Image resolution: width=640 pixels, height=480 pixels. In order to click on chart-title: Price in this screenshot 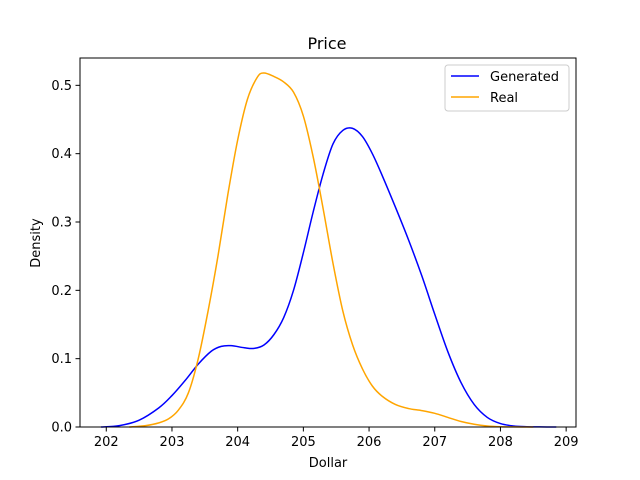, I will do `click(326, 43)`.